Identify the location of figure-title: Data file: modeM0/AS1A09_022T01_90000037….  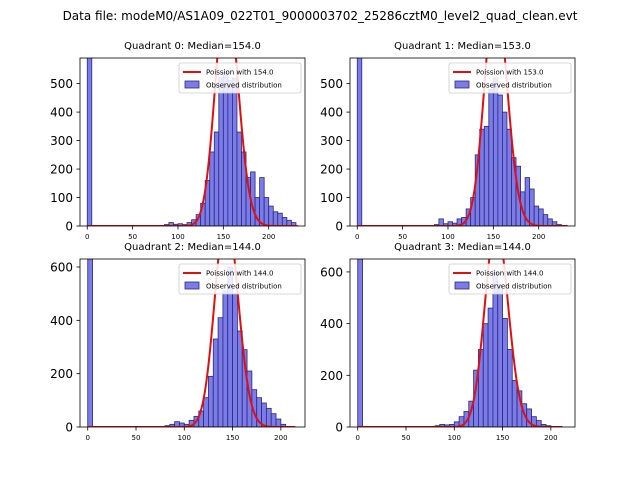
(320, 16).